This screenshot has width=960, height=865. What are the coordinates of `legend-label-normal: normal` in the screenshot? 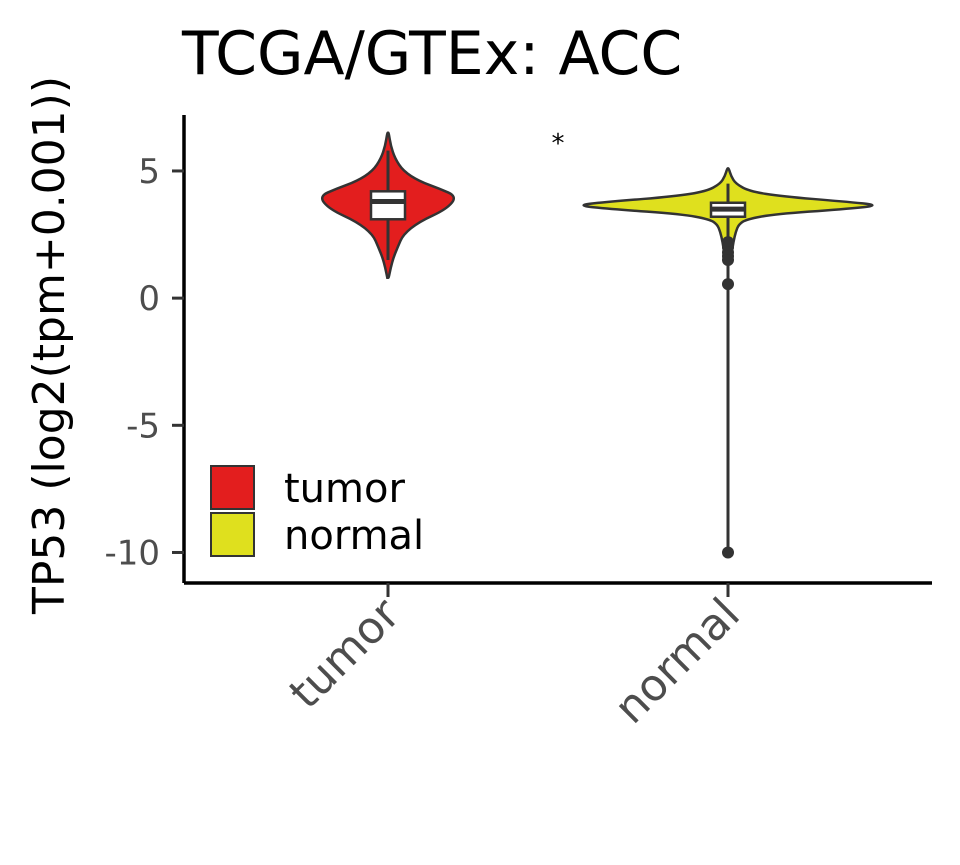 It's located at (354, 536).